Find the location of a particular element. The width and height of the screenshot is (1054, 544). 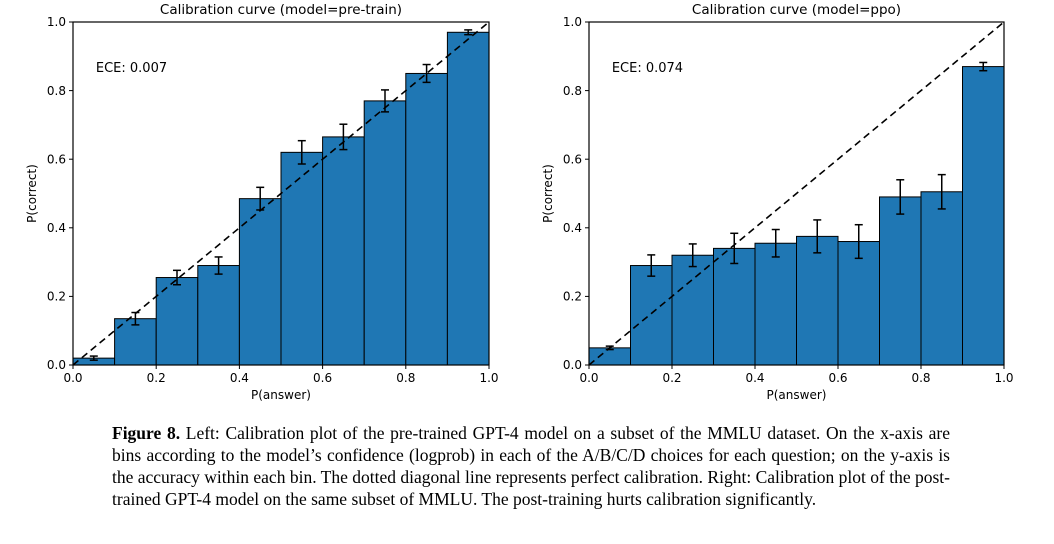

ece-annotation: ECE: 0.007 is located at coordinates (131, 68).